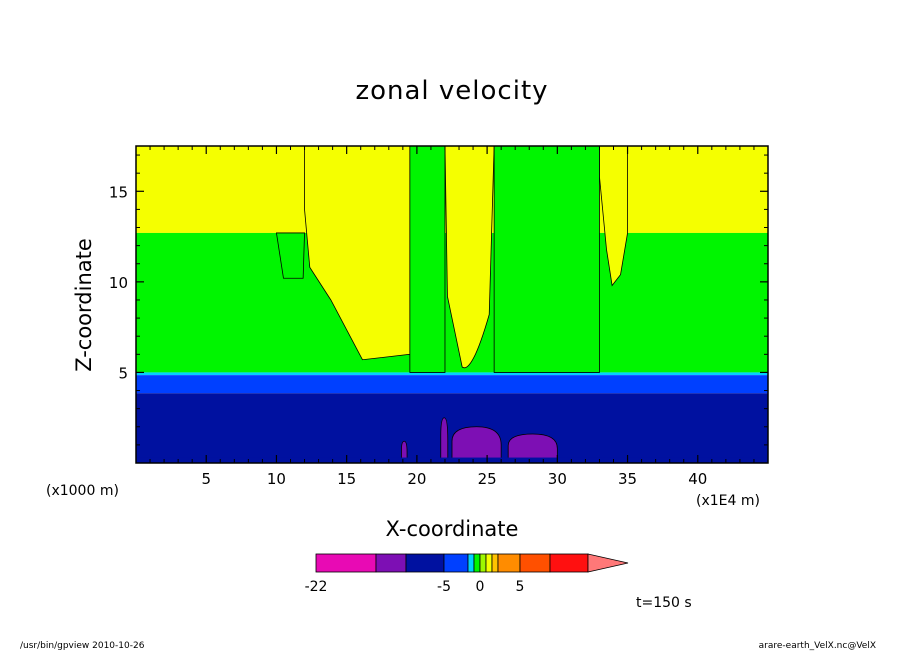 The image size is (904, 654). What do you see at coordinates (427, 259) in the screenshot?
I see `center-green-column` at bounding box center [427, 259].